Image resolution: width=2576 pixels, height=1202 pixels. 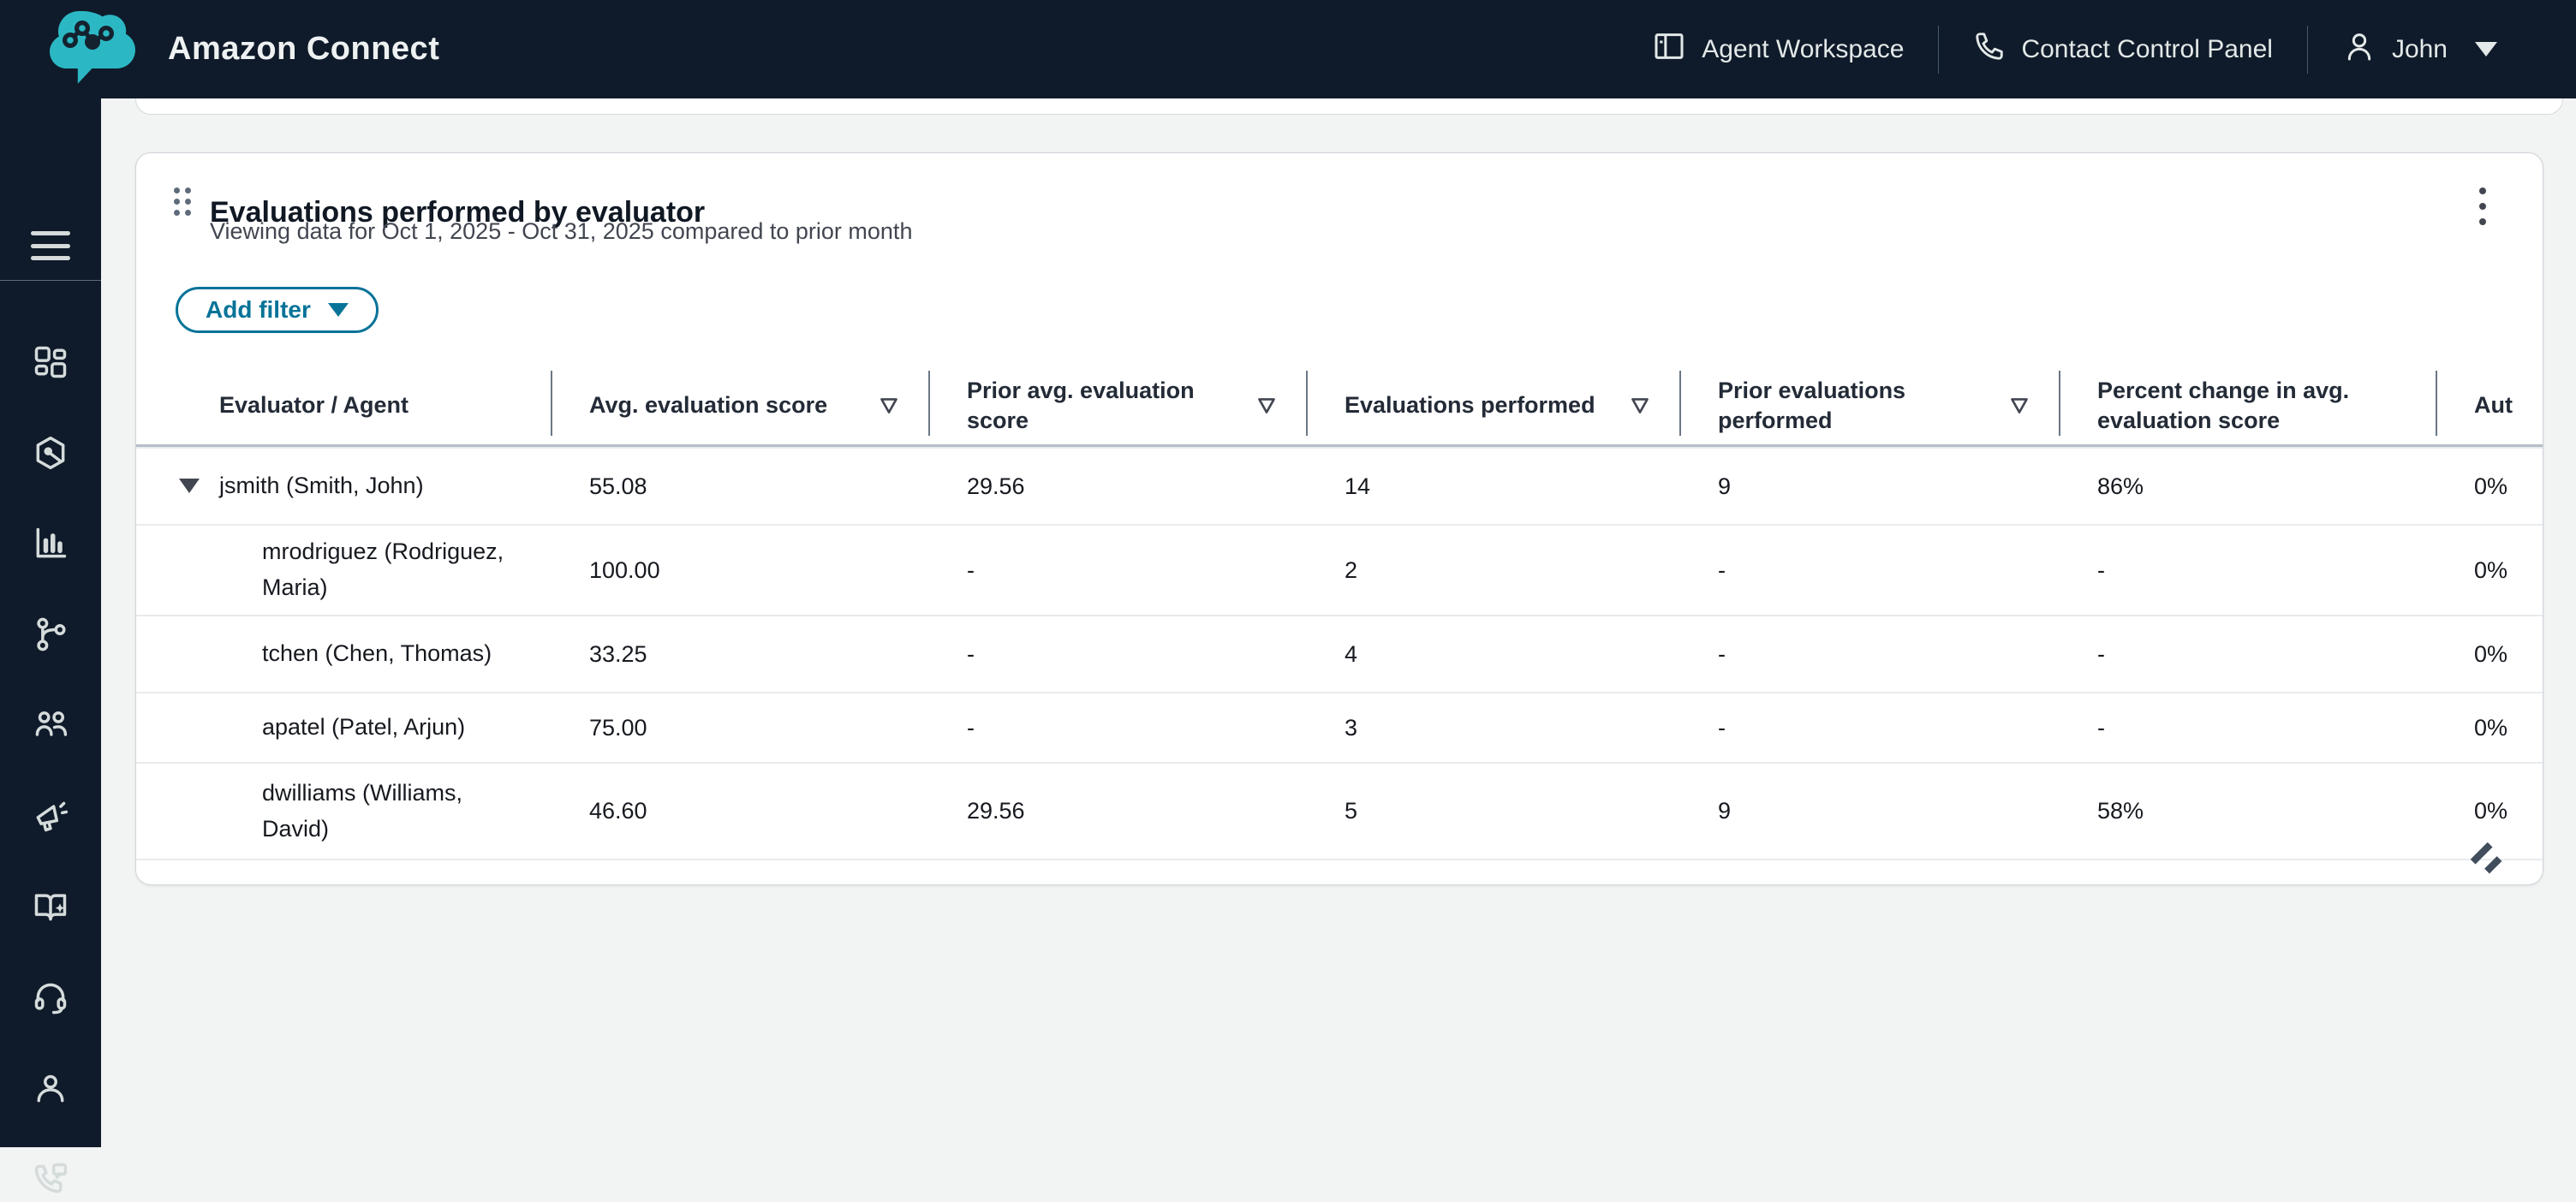 I want to click on sidebar-item-knowledge, so click(x=50, y=909).